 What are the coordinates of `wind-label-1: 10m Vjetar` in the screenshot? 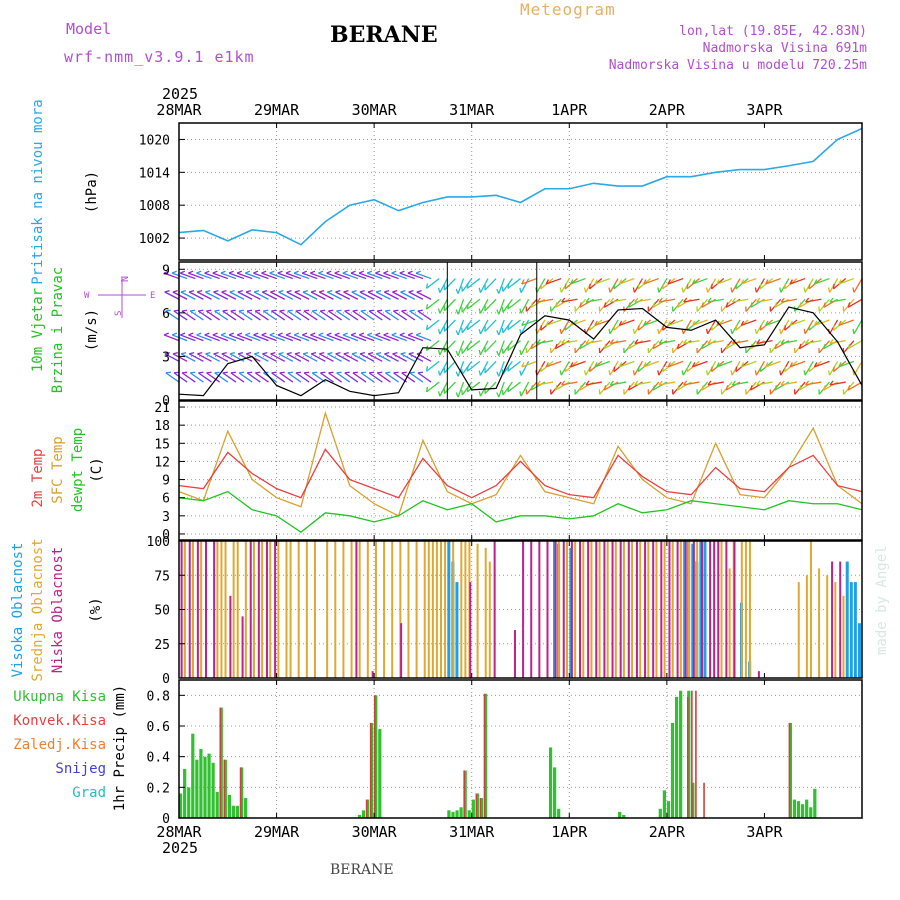 It's located at (38, 330).